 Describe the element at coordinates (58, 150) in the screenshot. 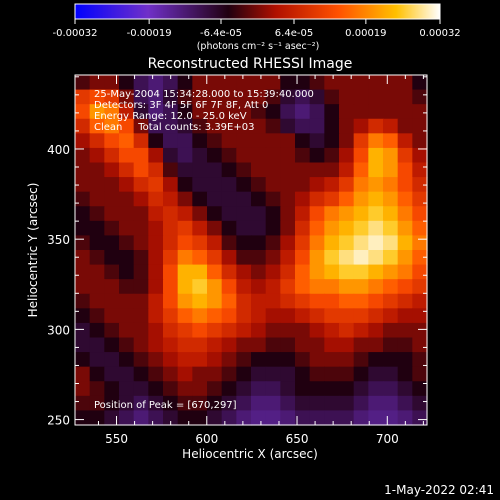

I see `y-tick-label: 400` at that location.